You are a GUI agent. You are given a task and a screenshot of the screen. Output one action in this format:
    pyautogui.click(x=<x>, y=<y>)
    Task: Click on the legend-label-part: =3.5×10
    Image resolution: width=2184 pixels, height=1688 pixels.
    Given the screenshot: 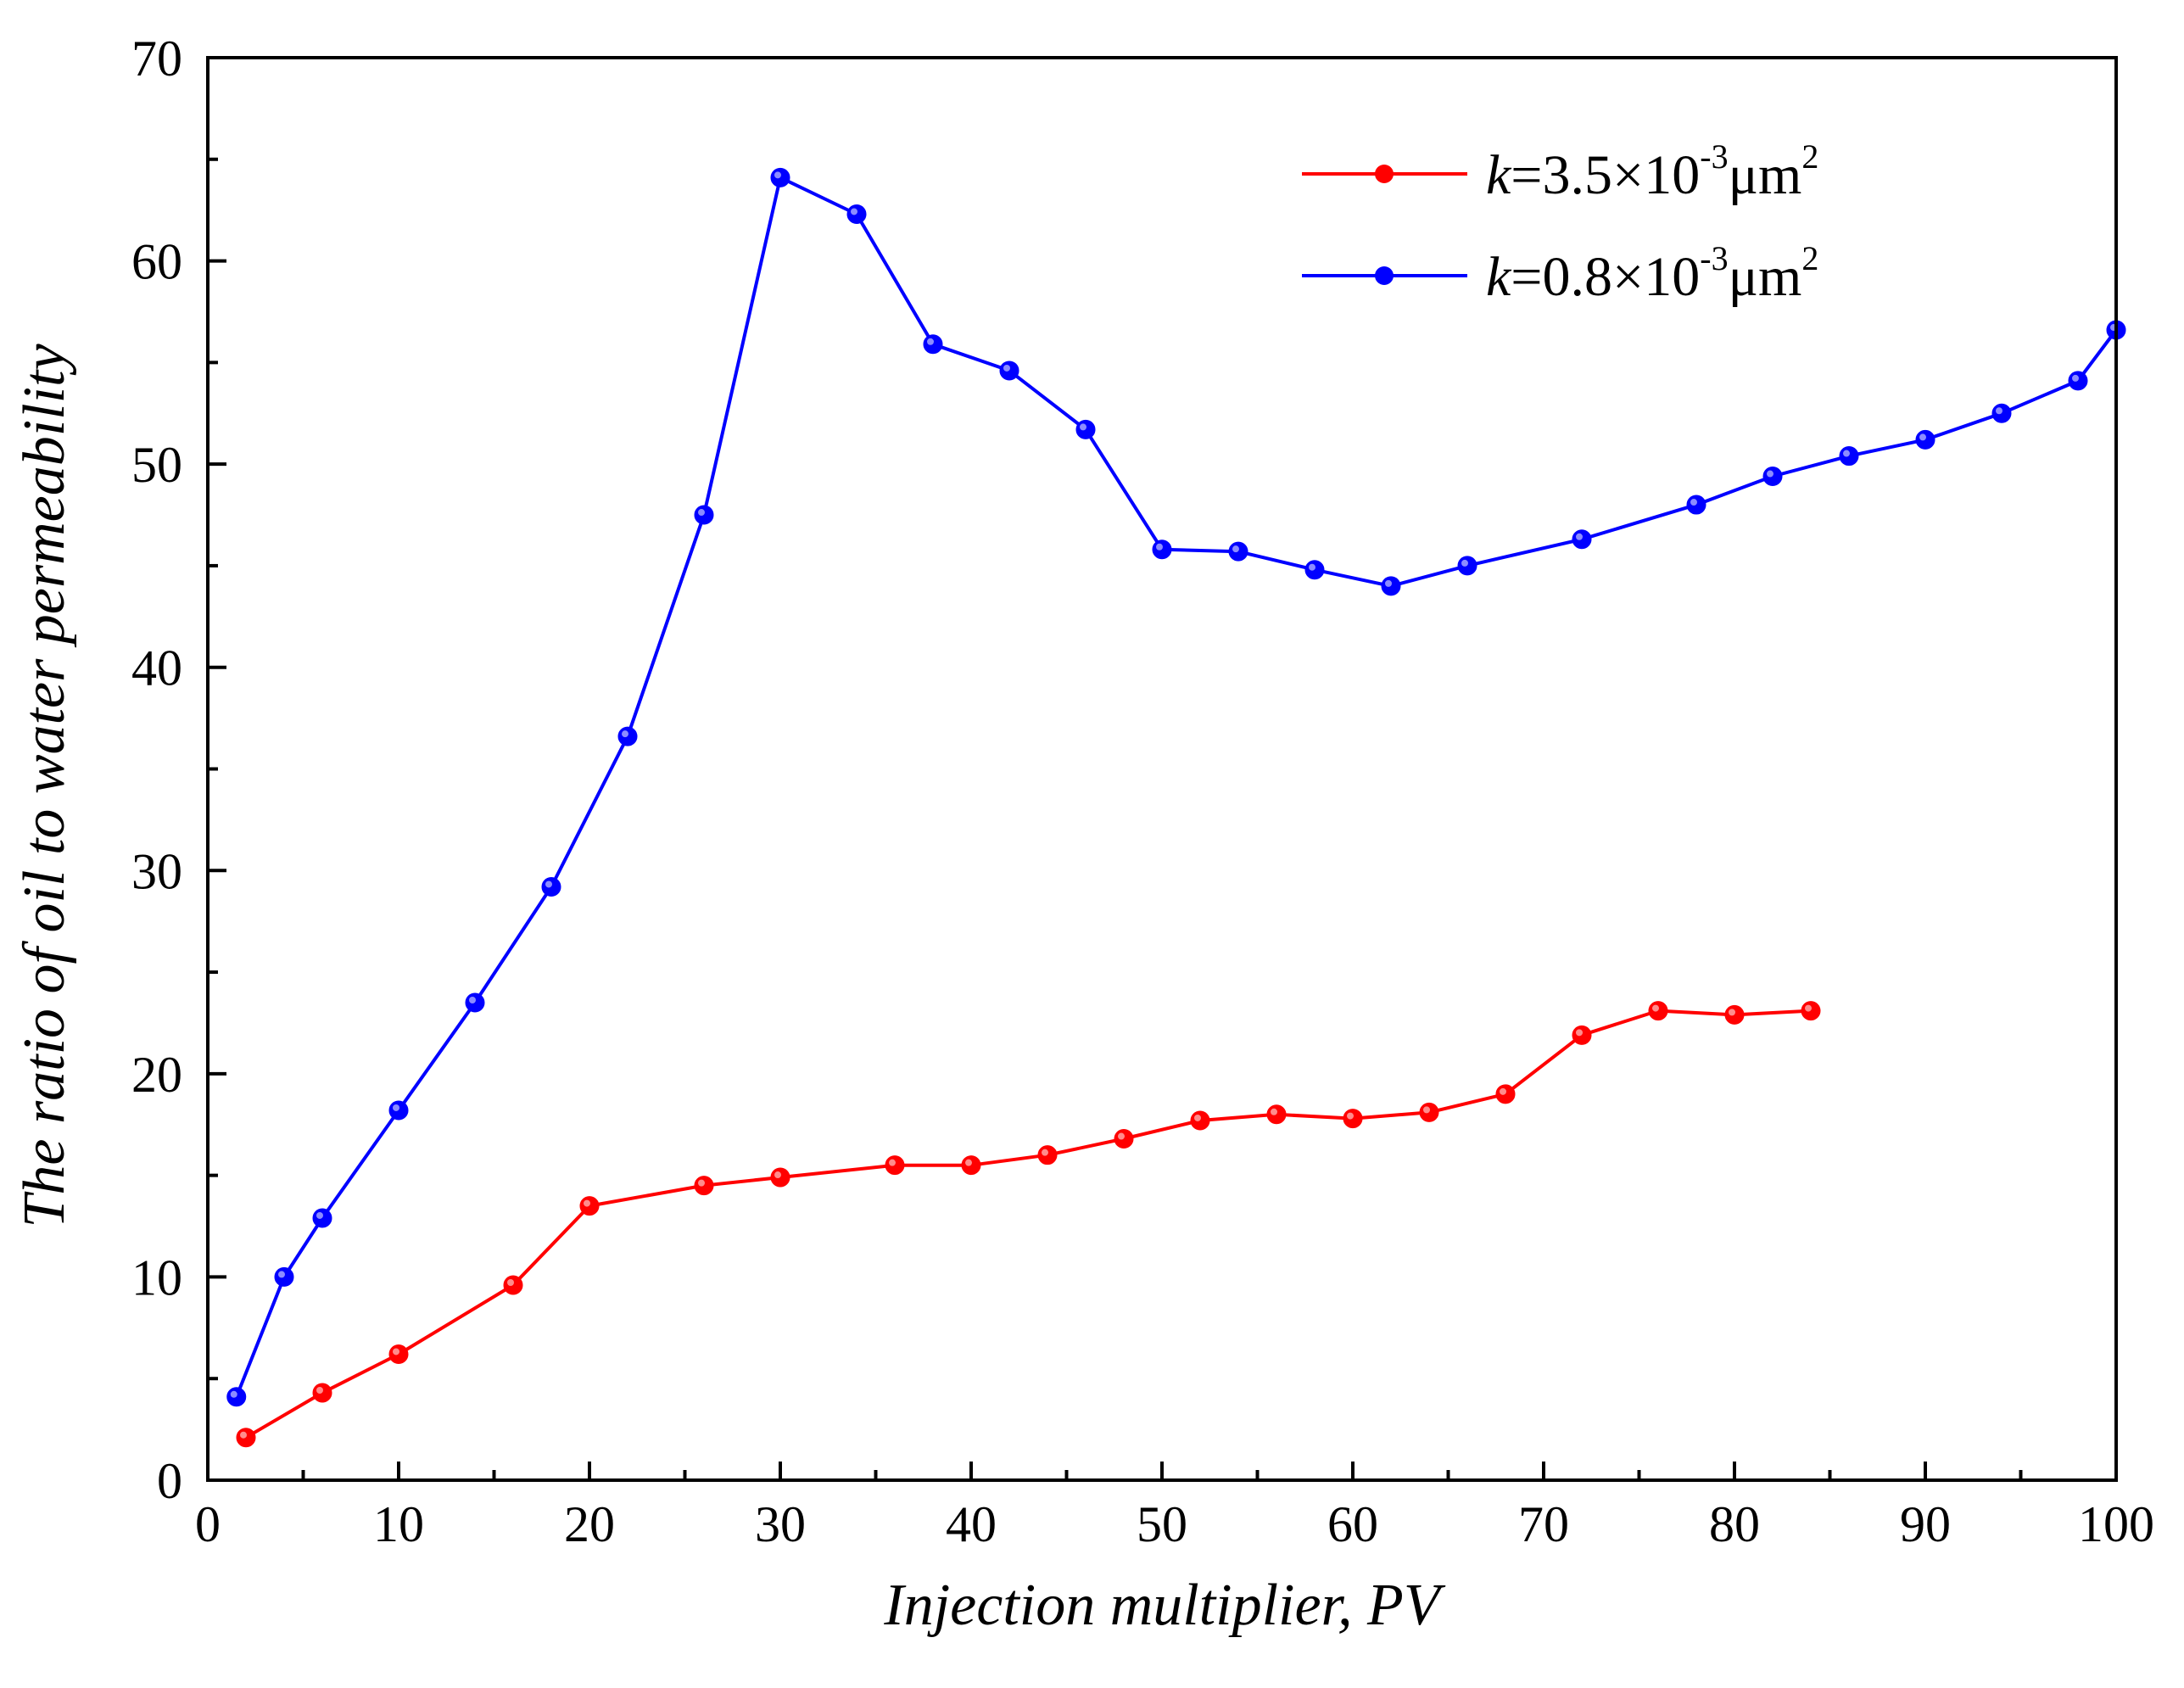 What is the action you would take?
    pyautogui.click(x=1605, y=175)
    